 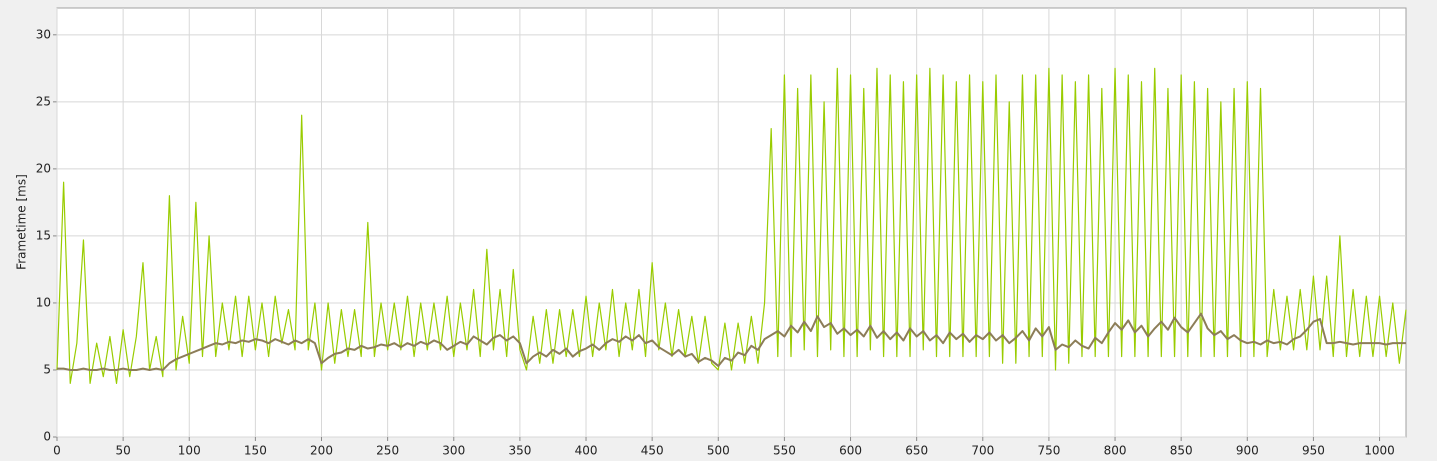 I want to click on x-tick-label: 850, so click(x=1181, y=451).